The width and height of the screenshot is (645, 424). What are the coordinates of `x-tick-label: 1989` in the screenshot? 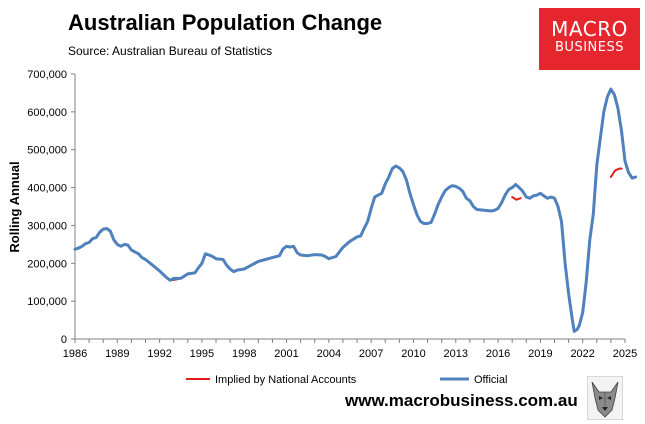 It's located at (117, 354).